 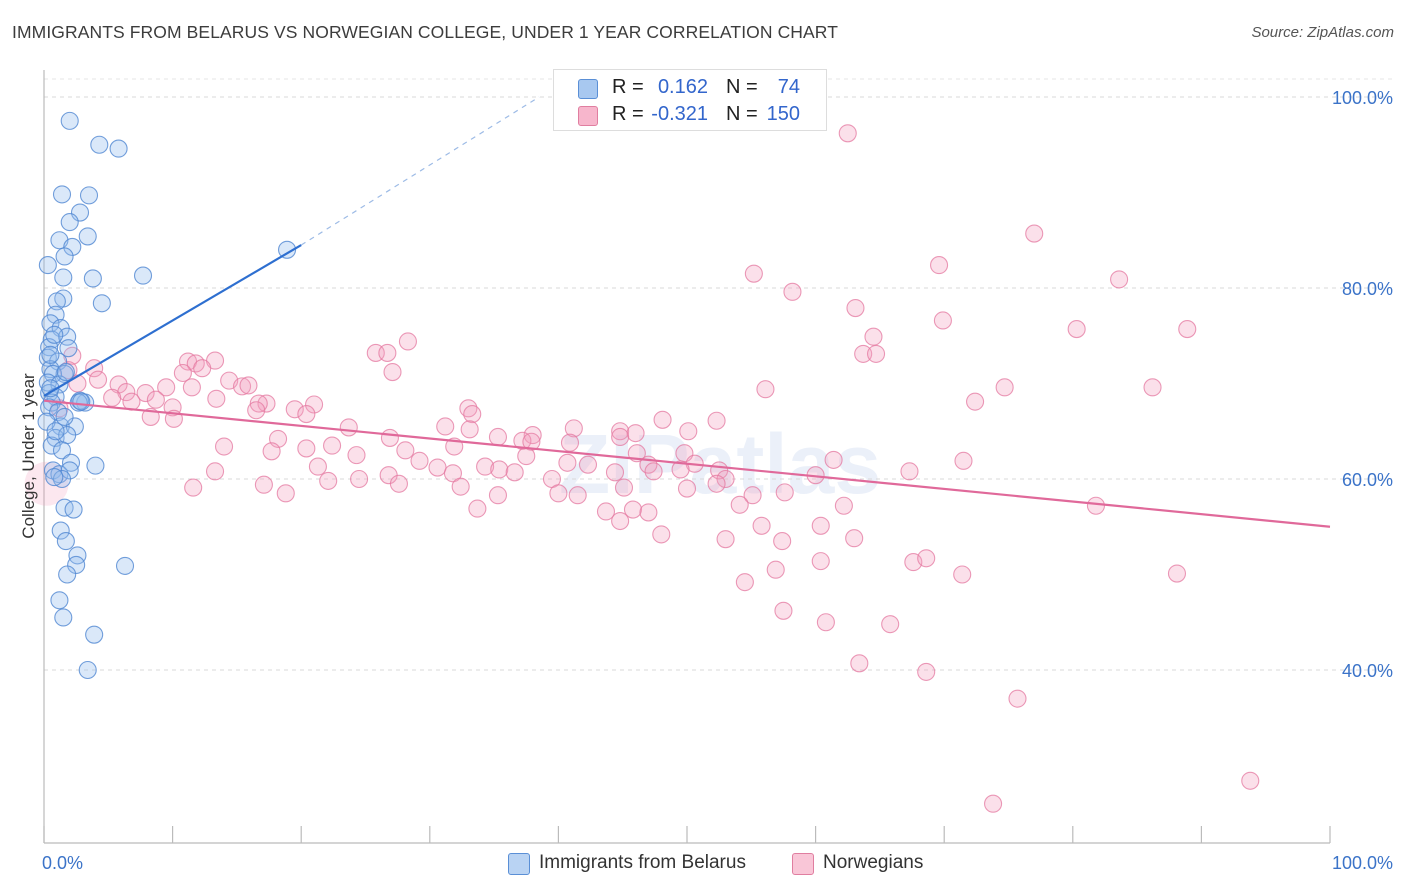 I want to click on legend-label-norwegians: Norwegians, so click(x=873, y=862).